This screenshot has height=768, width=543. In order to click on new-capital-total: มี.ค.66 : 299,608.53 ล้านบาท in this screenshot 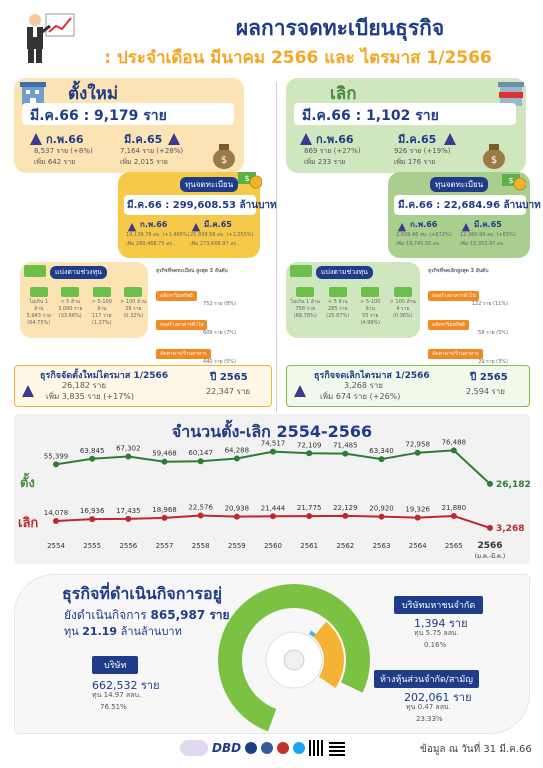, I will do `click(202, 205)`.